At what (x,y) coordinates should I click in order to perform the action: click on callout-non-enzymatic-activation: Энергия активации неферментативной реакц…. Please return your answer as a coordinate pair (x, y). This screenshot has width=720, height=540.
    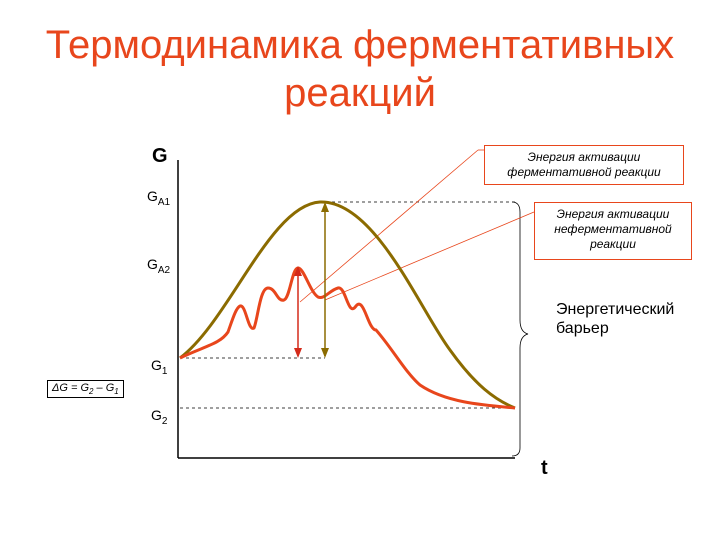
    Looking at the image, I should click on (613, 231).